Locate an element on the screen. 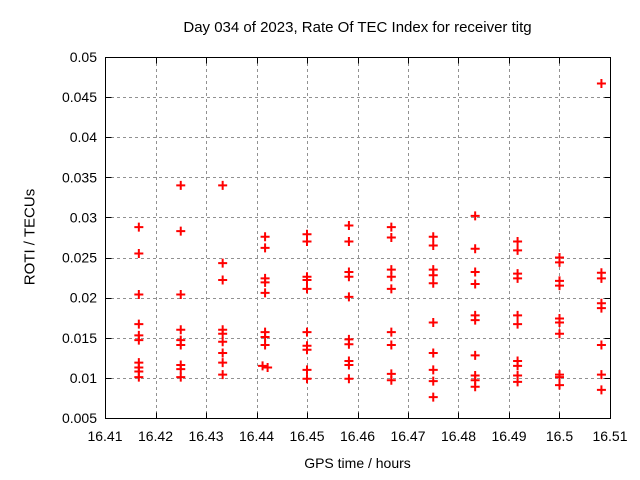 The height and width of the screenshot is (480, 640). y-tick-label: 0.025 is located at coordinates (79, 258).